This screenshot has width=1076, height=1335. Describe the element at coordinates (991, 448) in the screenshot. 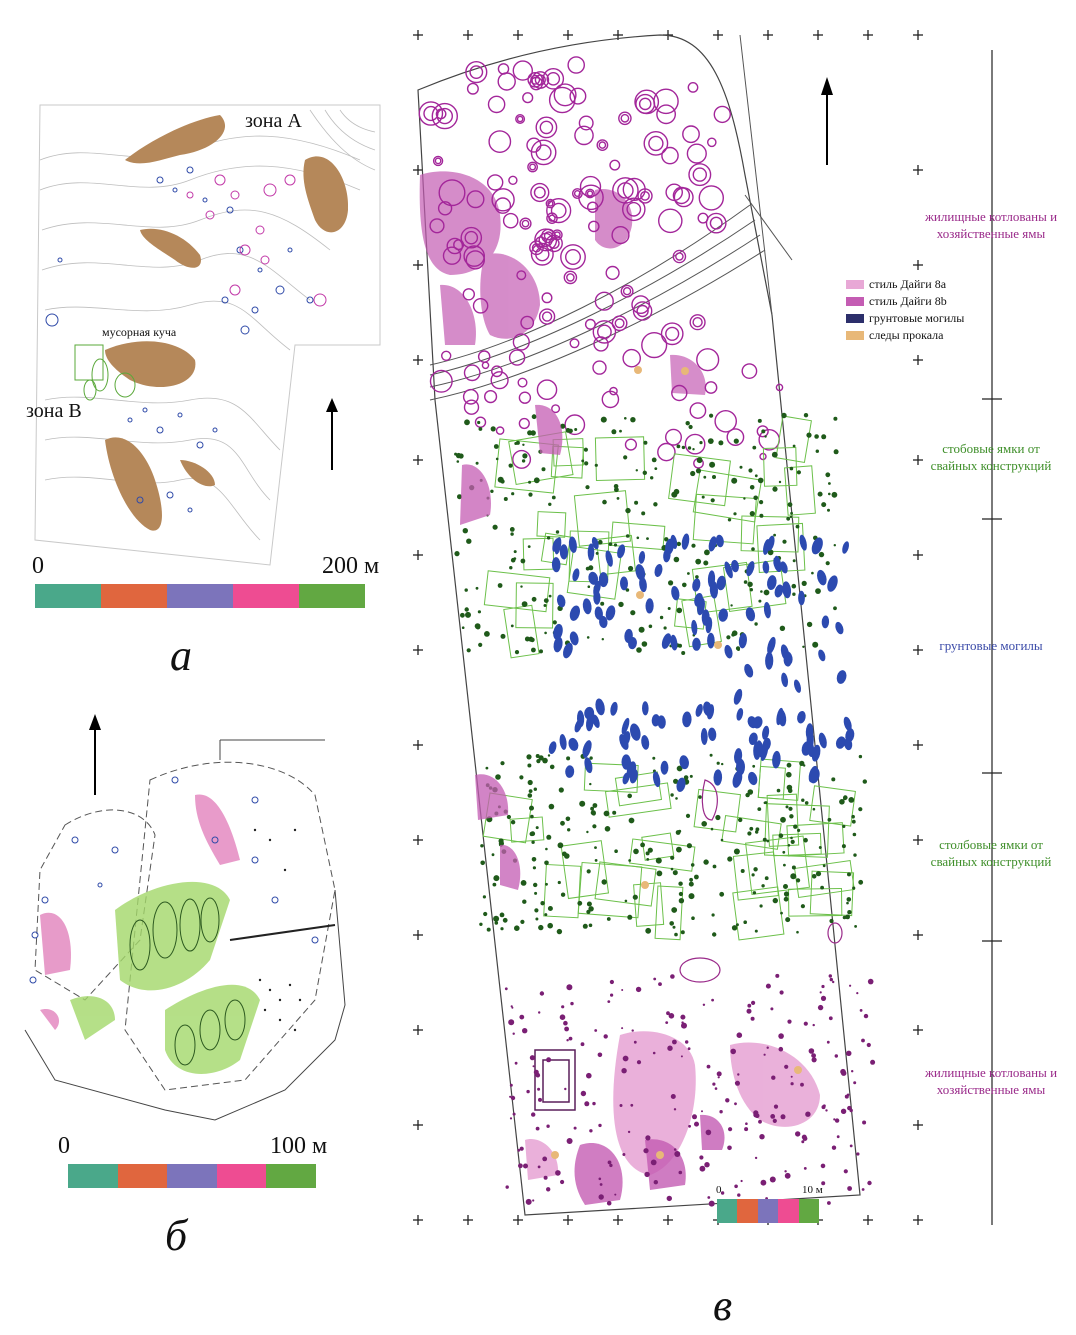

I see `band-text: стобовые ямки от` at that location.